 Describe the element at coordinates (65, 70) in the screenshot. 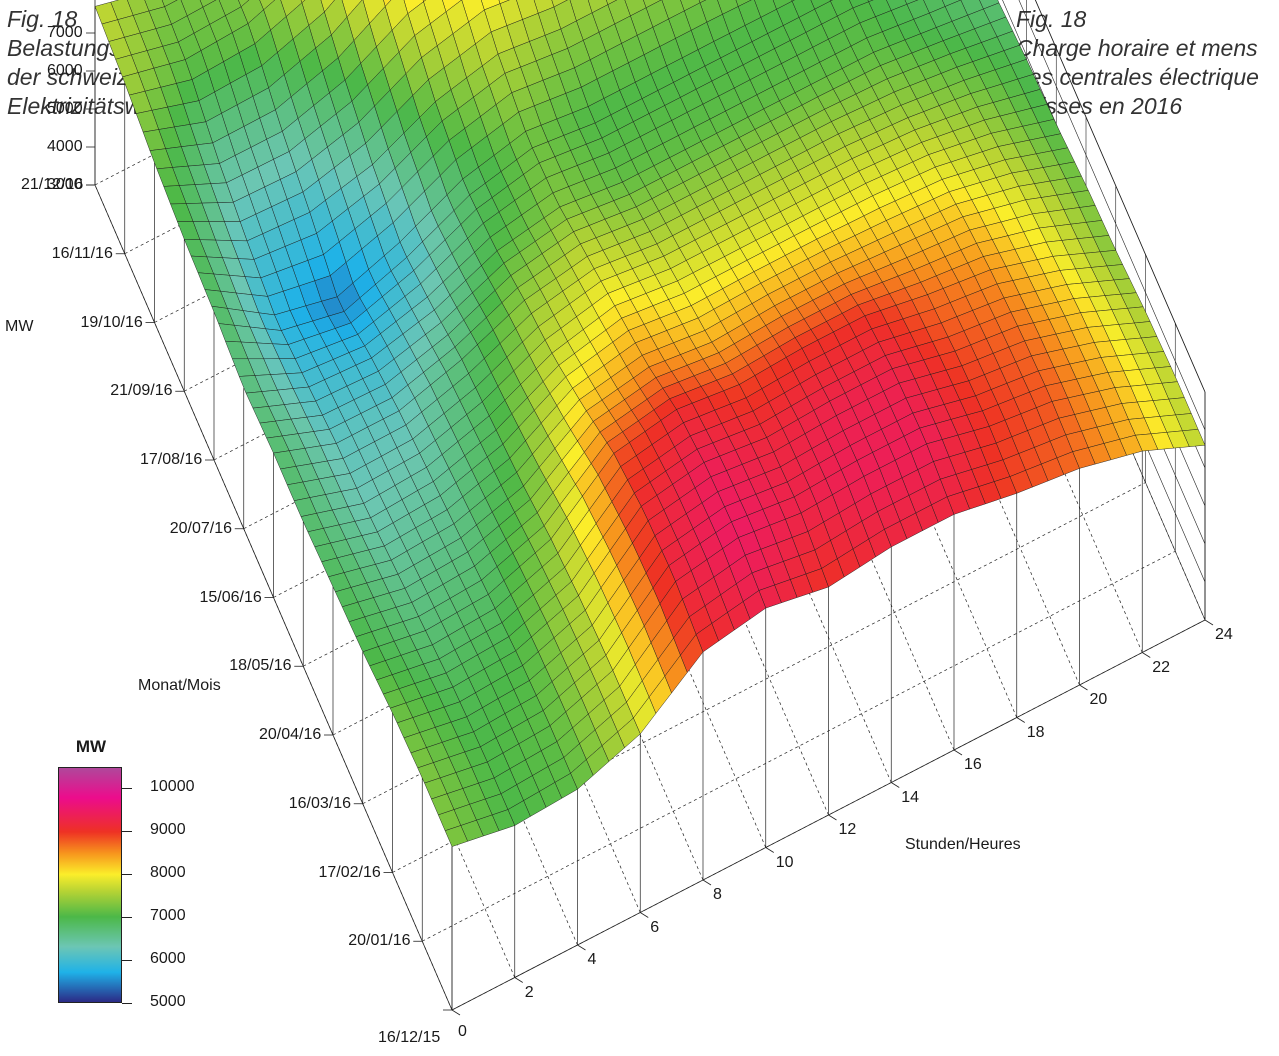

I see `z-tick-label: 6000` at that location.